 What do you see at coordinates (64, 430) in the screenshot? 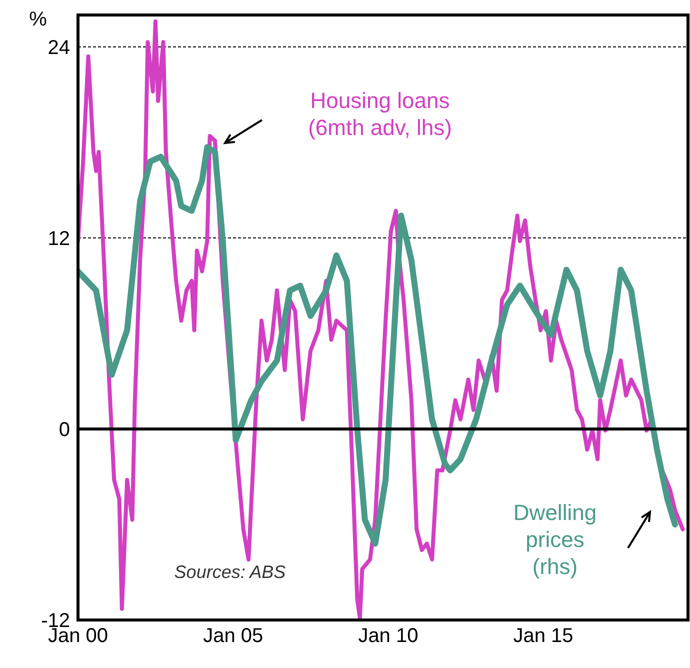
I see `y-tick-label: 0` at bounding box center [64, 430].